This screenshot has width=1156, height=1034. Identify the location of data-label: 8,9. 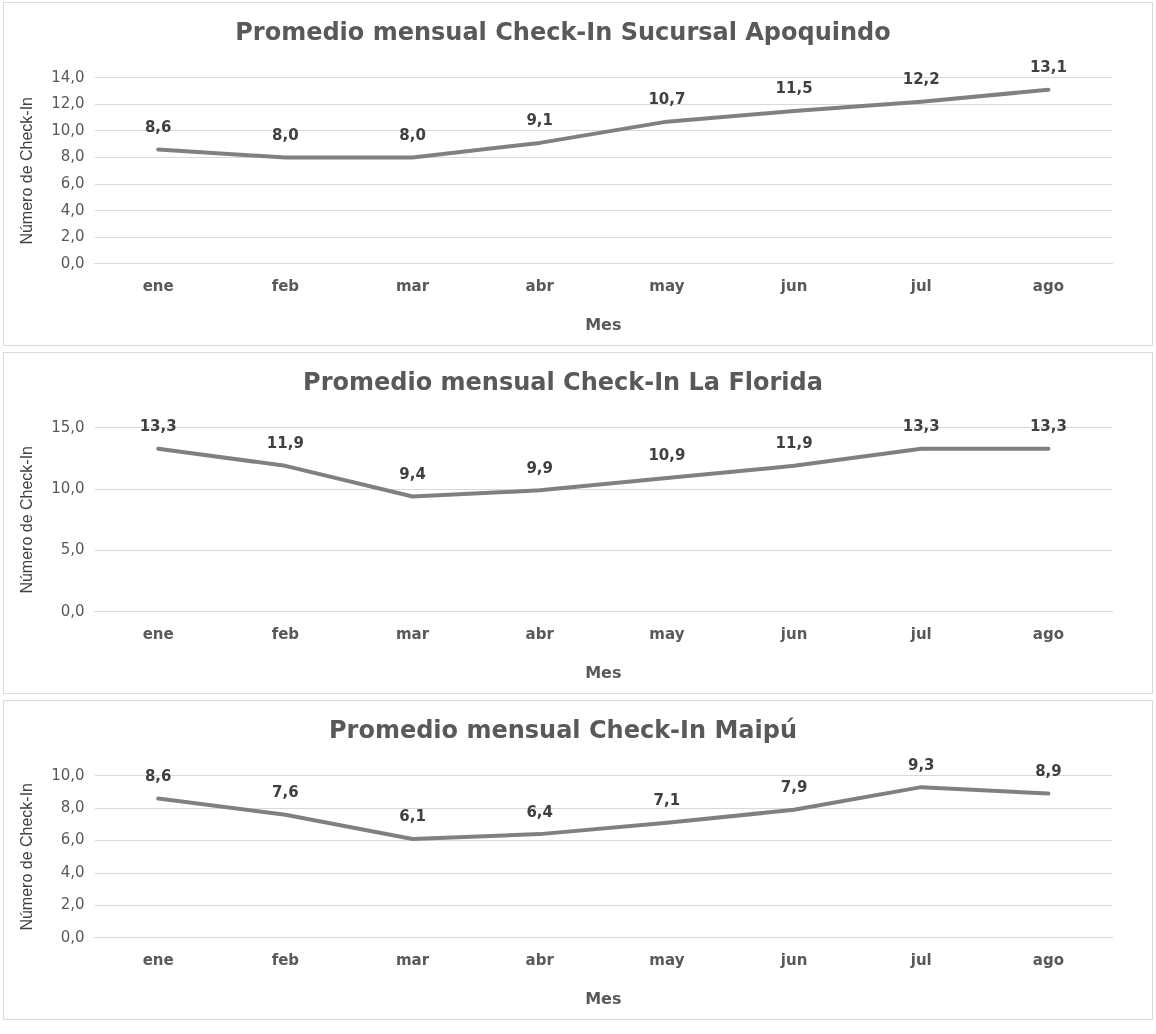
(1048, 771).